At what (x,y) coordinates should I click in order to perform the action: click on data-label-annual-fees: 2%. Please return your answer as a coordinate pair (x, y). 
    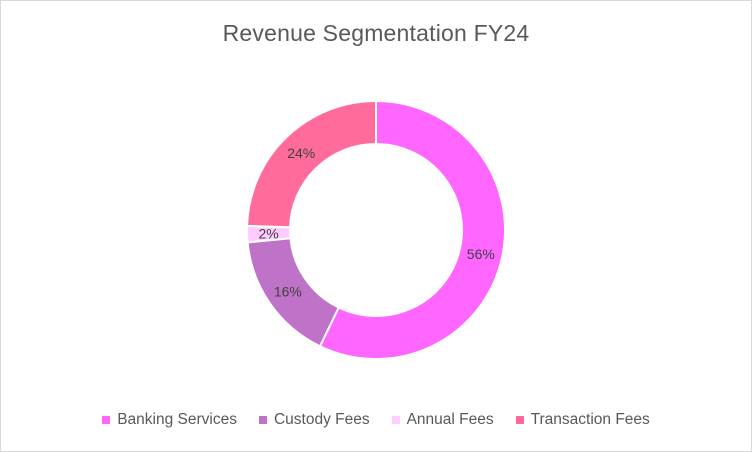
    Looking at the image, I should click on (268, 233).